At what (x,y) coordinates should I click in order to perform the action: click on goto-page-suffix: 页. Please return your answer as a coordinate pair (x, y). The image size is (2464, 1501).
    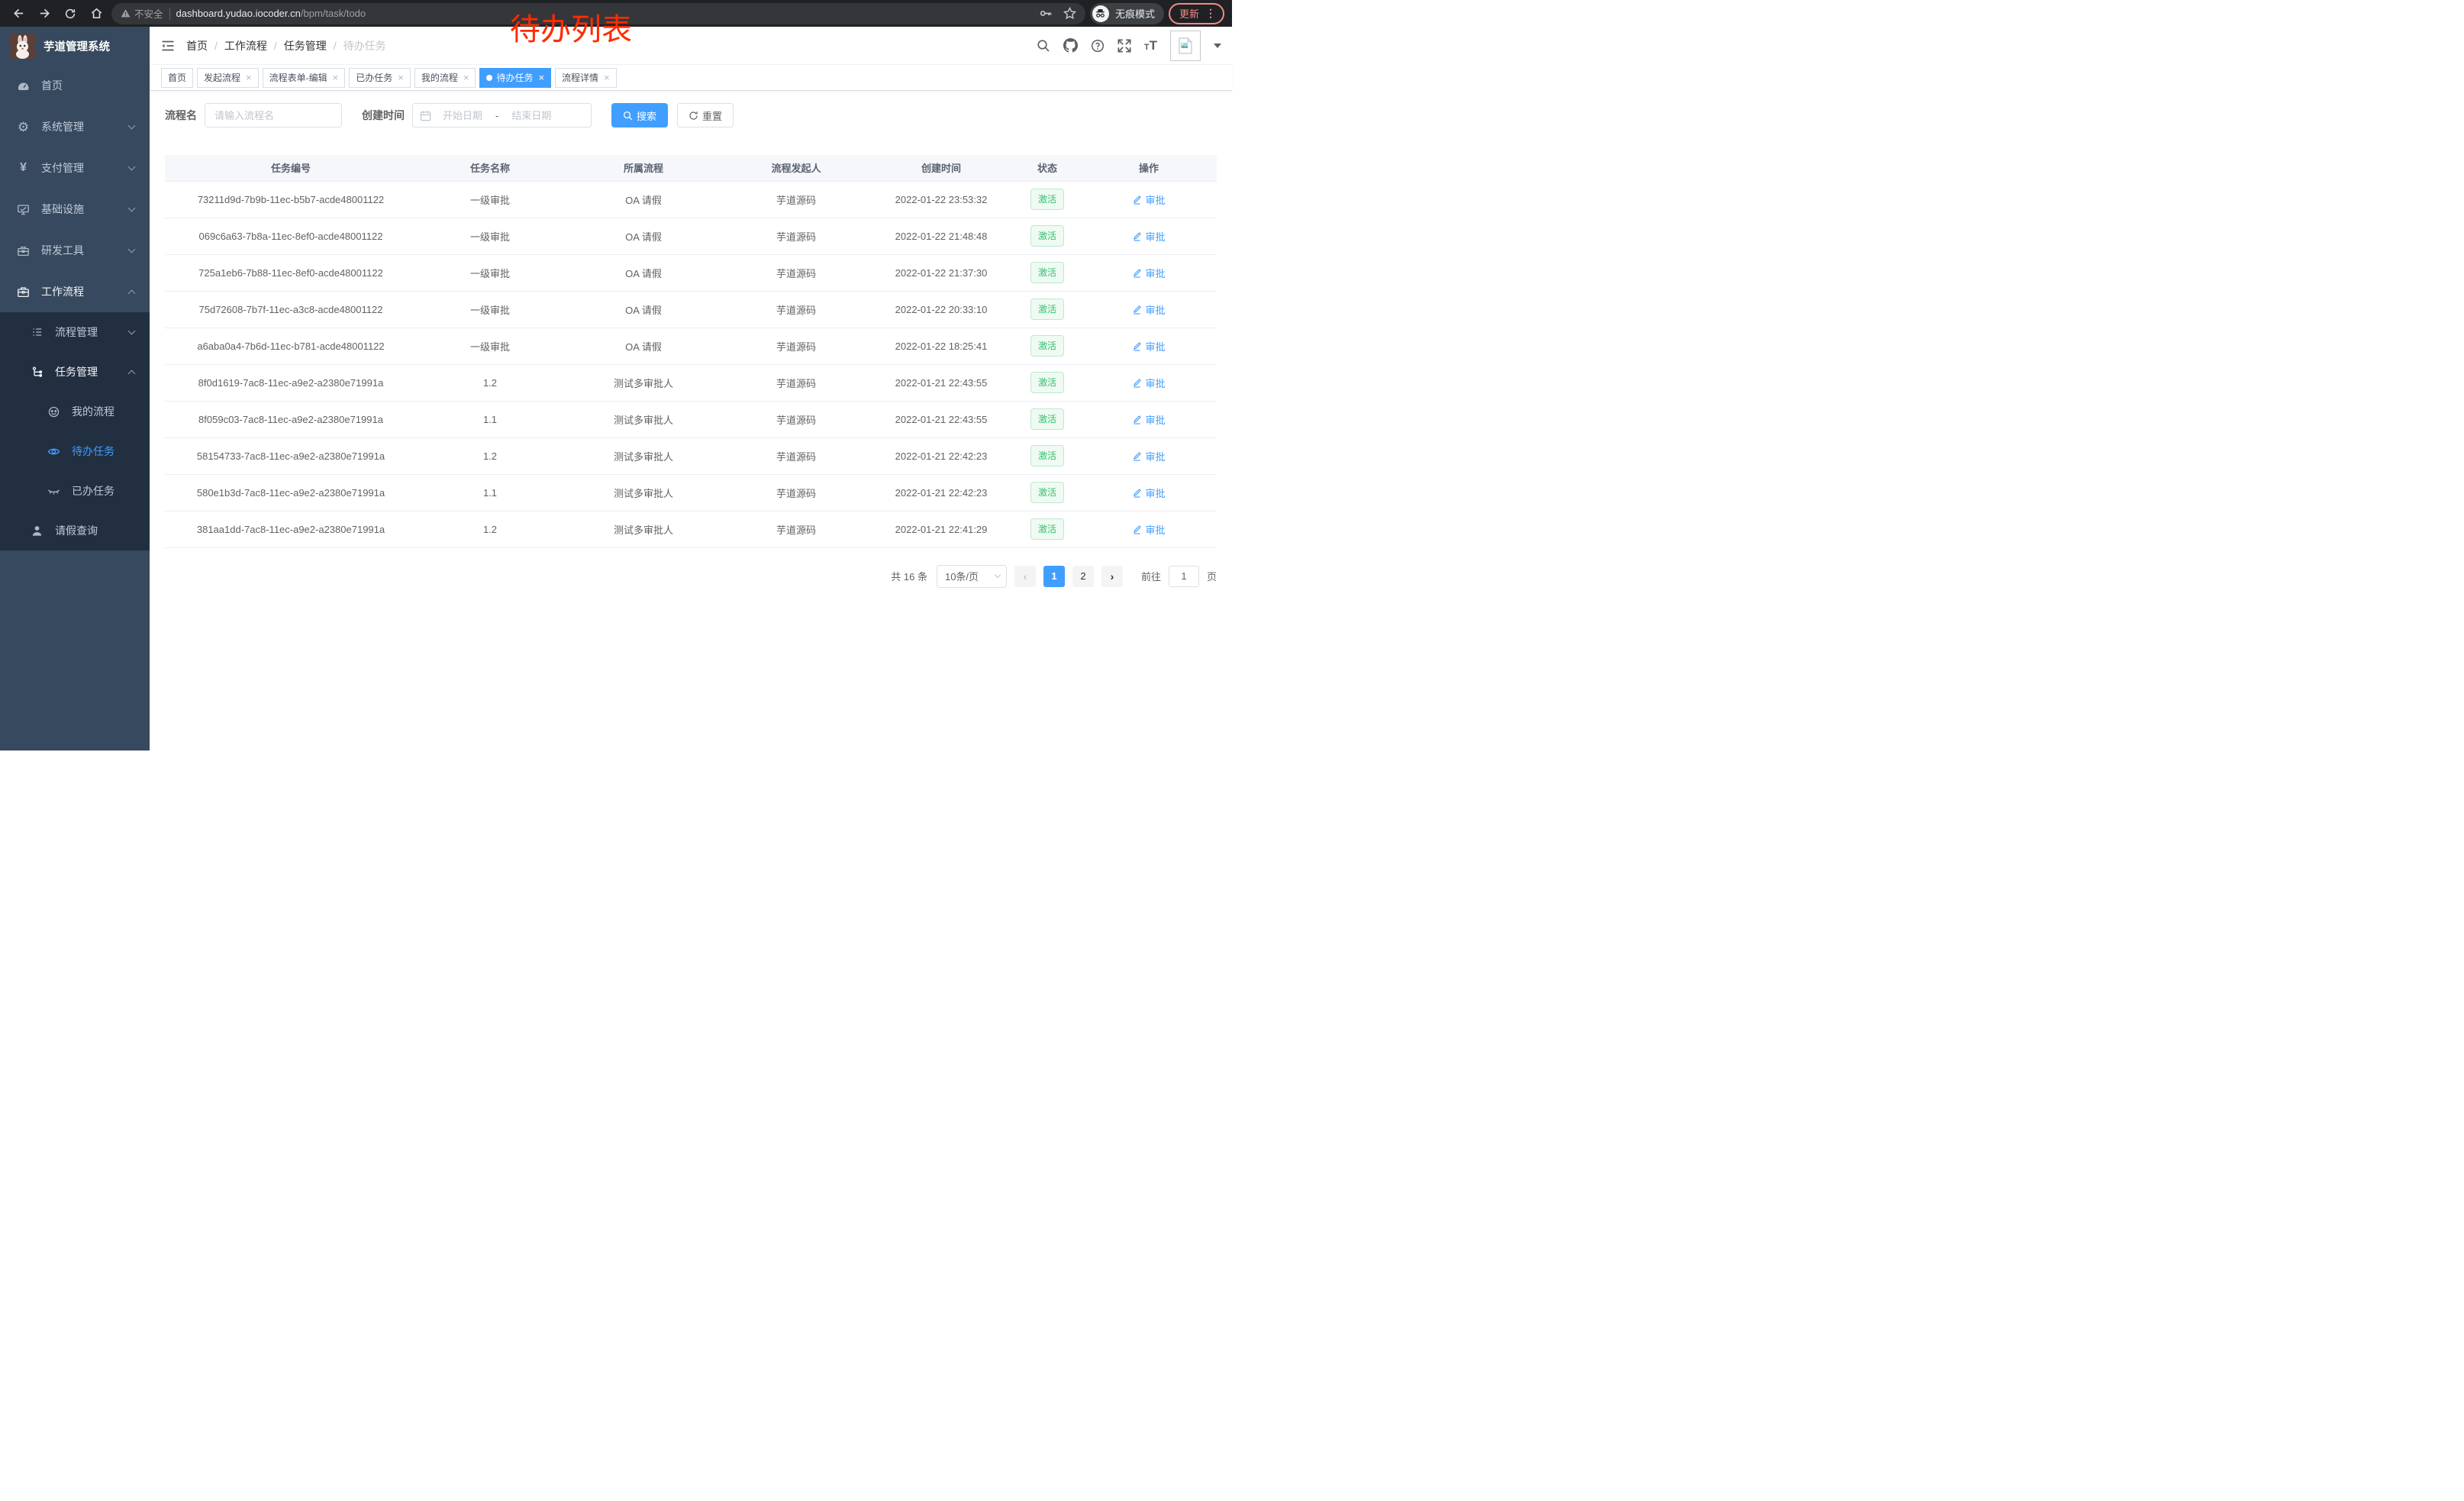
    Looking at the image, I should click on (1212, 577).